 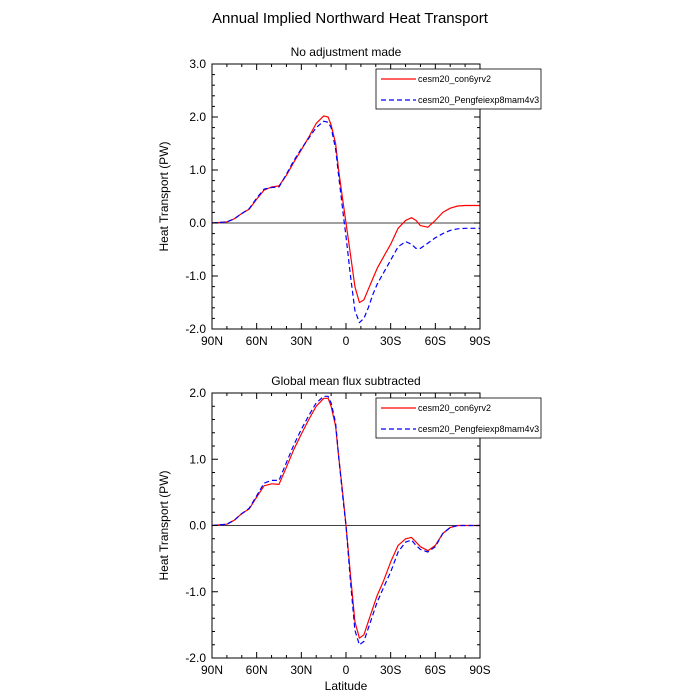 What do you see at coordinates (346, 52) in the screenshot?
I see `chart-subtitle: No adjustment made` at bounding box center [346, 52].